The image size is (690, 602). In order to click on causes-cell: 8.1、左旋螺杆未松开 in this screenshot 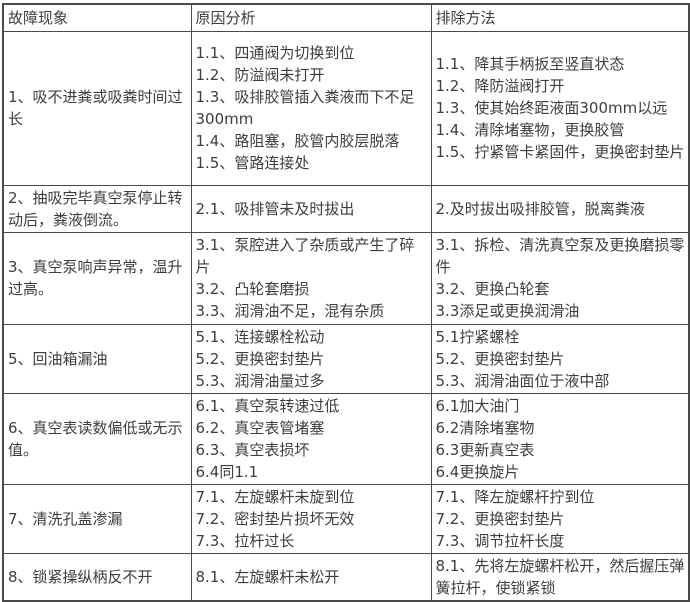, I will do `click(311, 577)`.